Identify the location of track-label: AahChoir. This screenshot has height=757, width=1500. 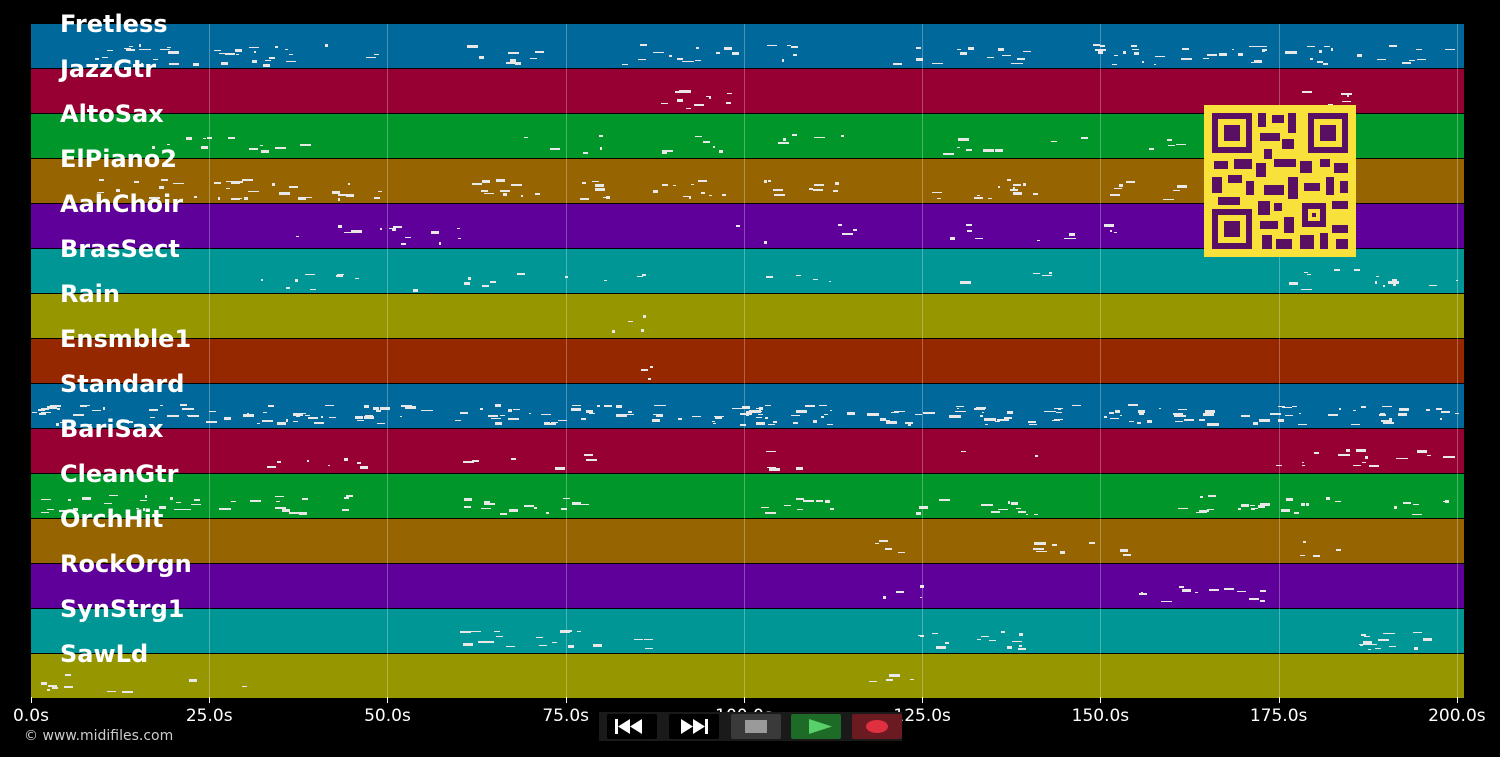
(122, 204).